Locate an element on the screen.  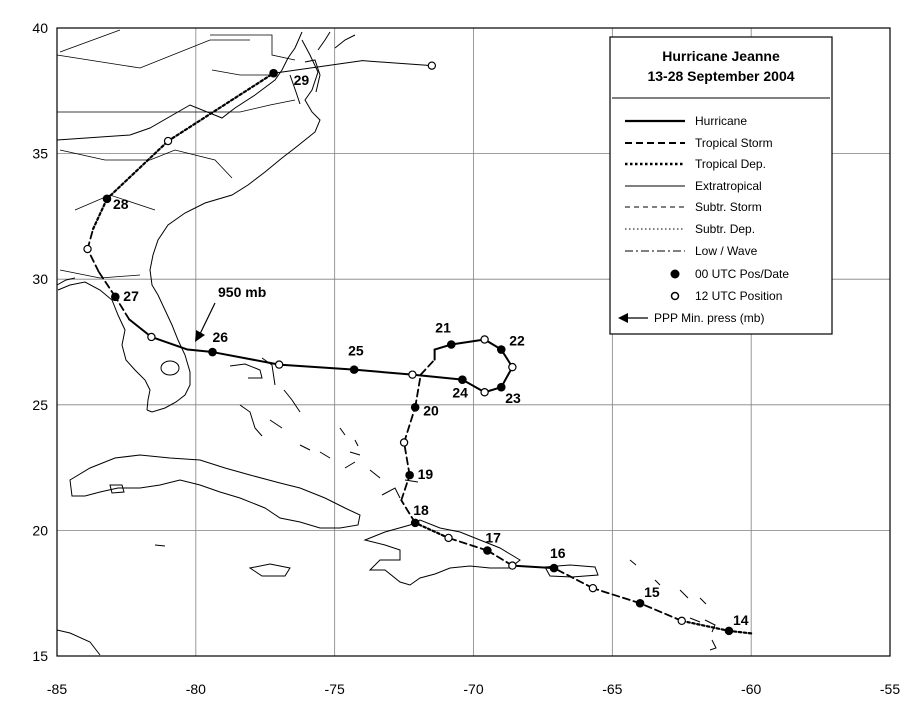
gulf-coastline is located at coordinates (66, 281).